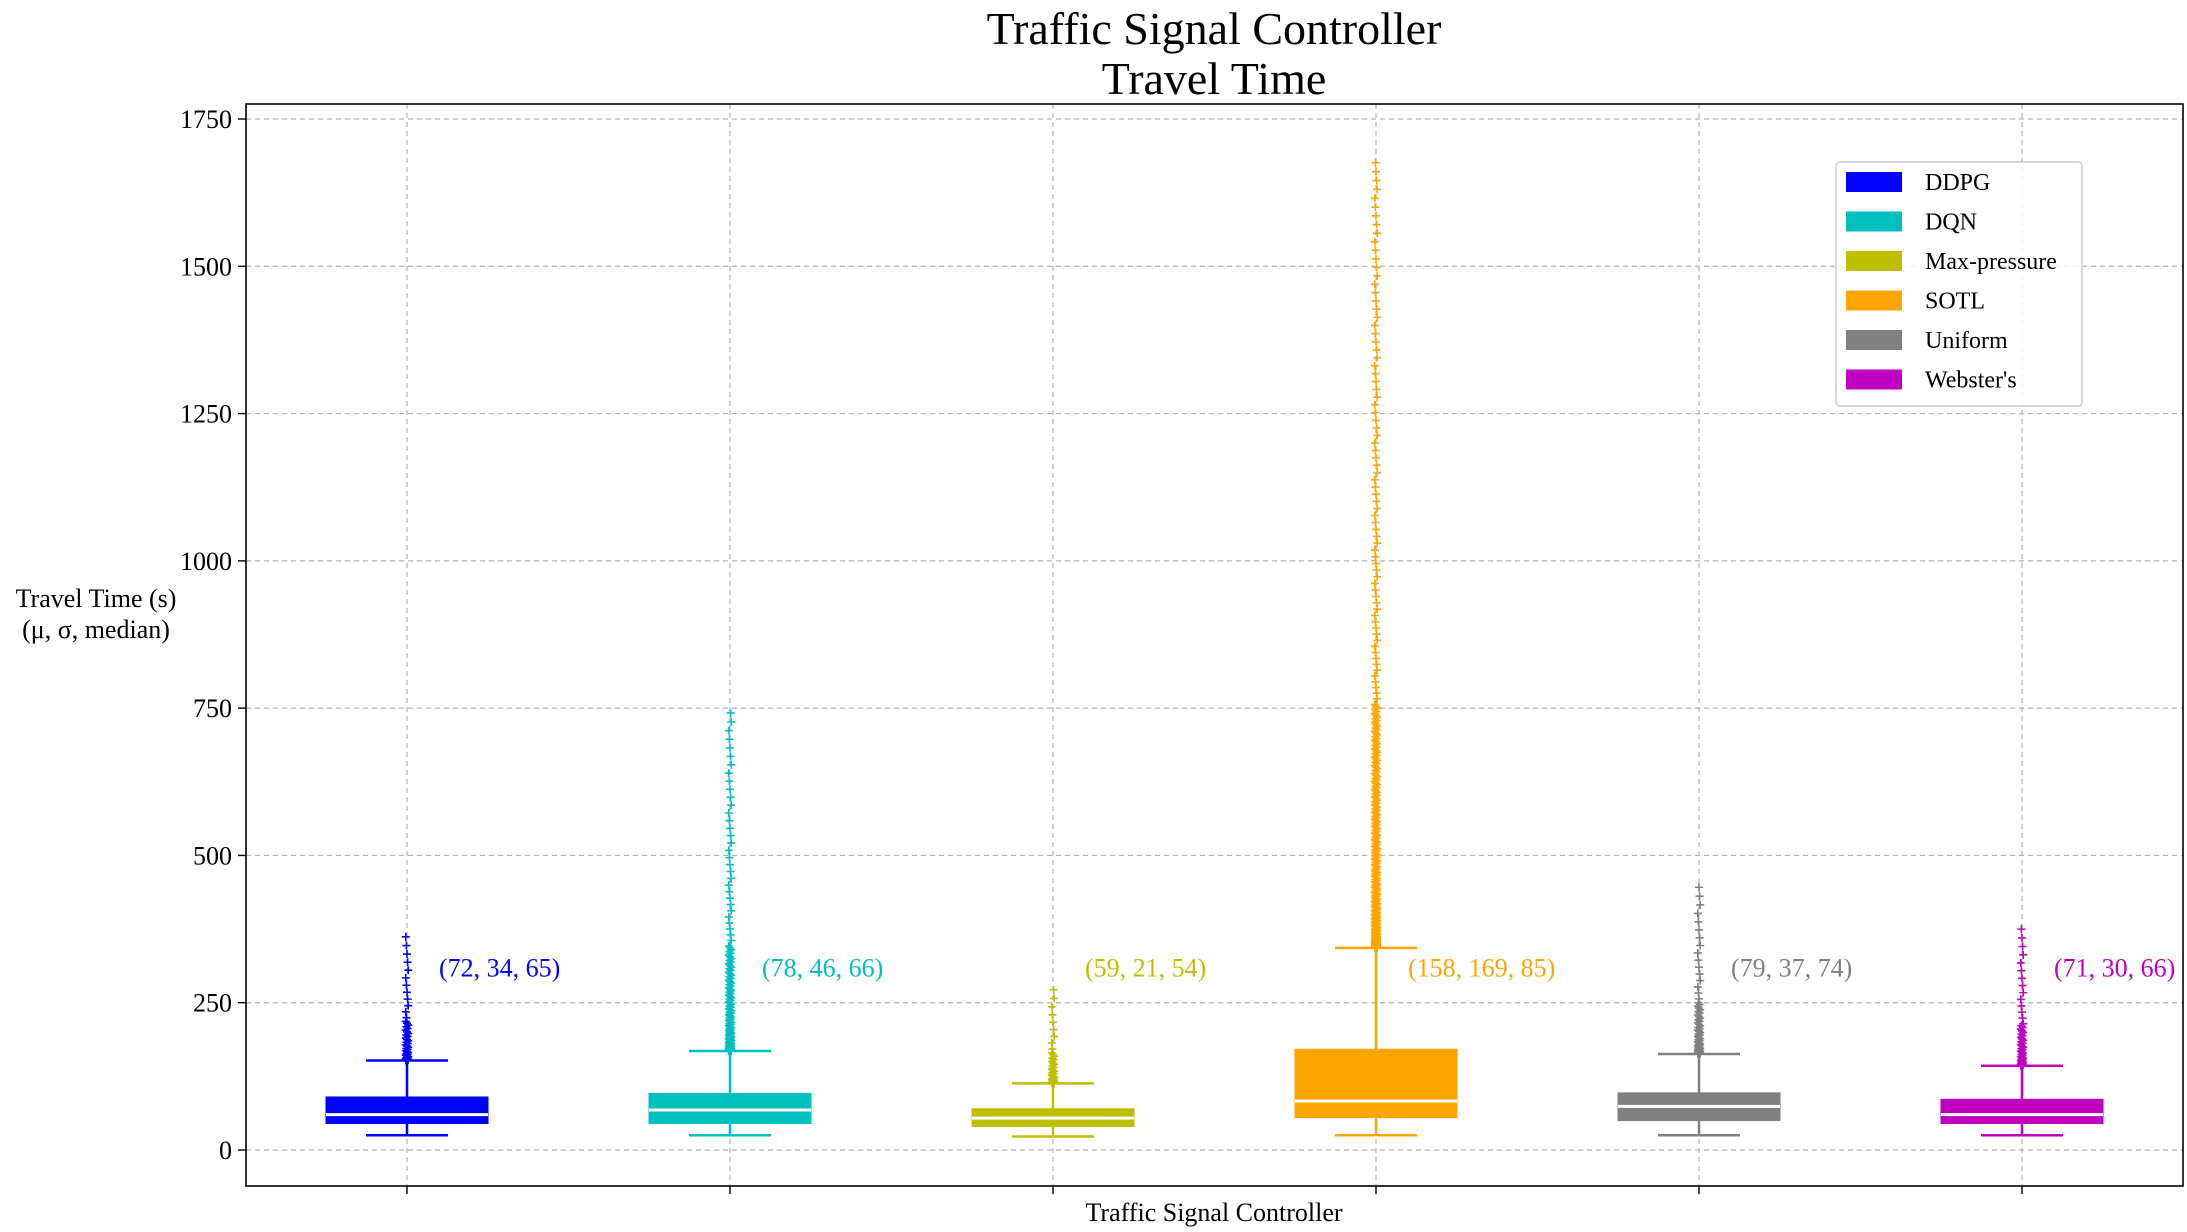 The height and width of the screenshot is (1232, 2187). What do you see at coordinates (1955, 302) in the screenshot?
I see `legend-label: SOTL` at bounding box center [1955, 302].